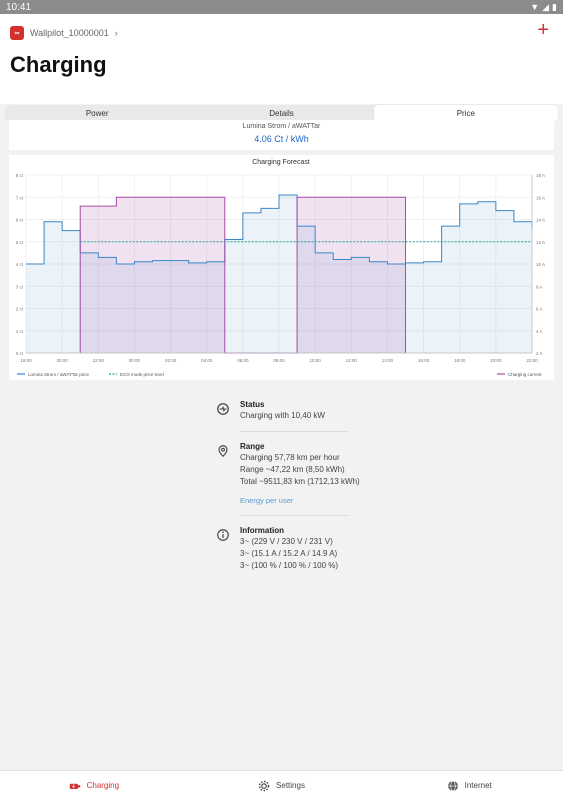  What do you see at coordinates (281, 126) in the screenshot?
I see `price-provider-label: Lumina Strom / aWATTar` at bounding box center [281, 126].